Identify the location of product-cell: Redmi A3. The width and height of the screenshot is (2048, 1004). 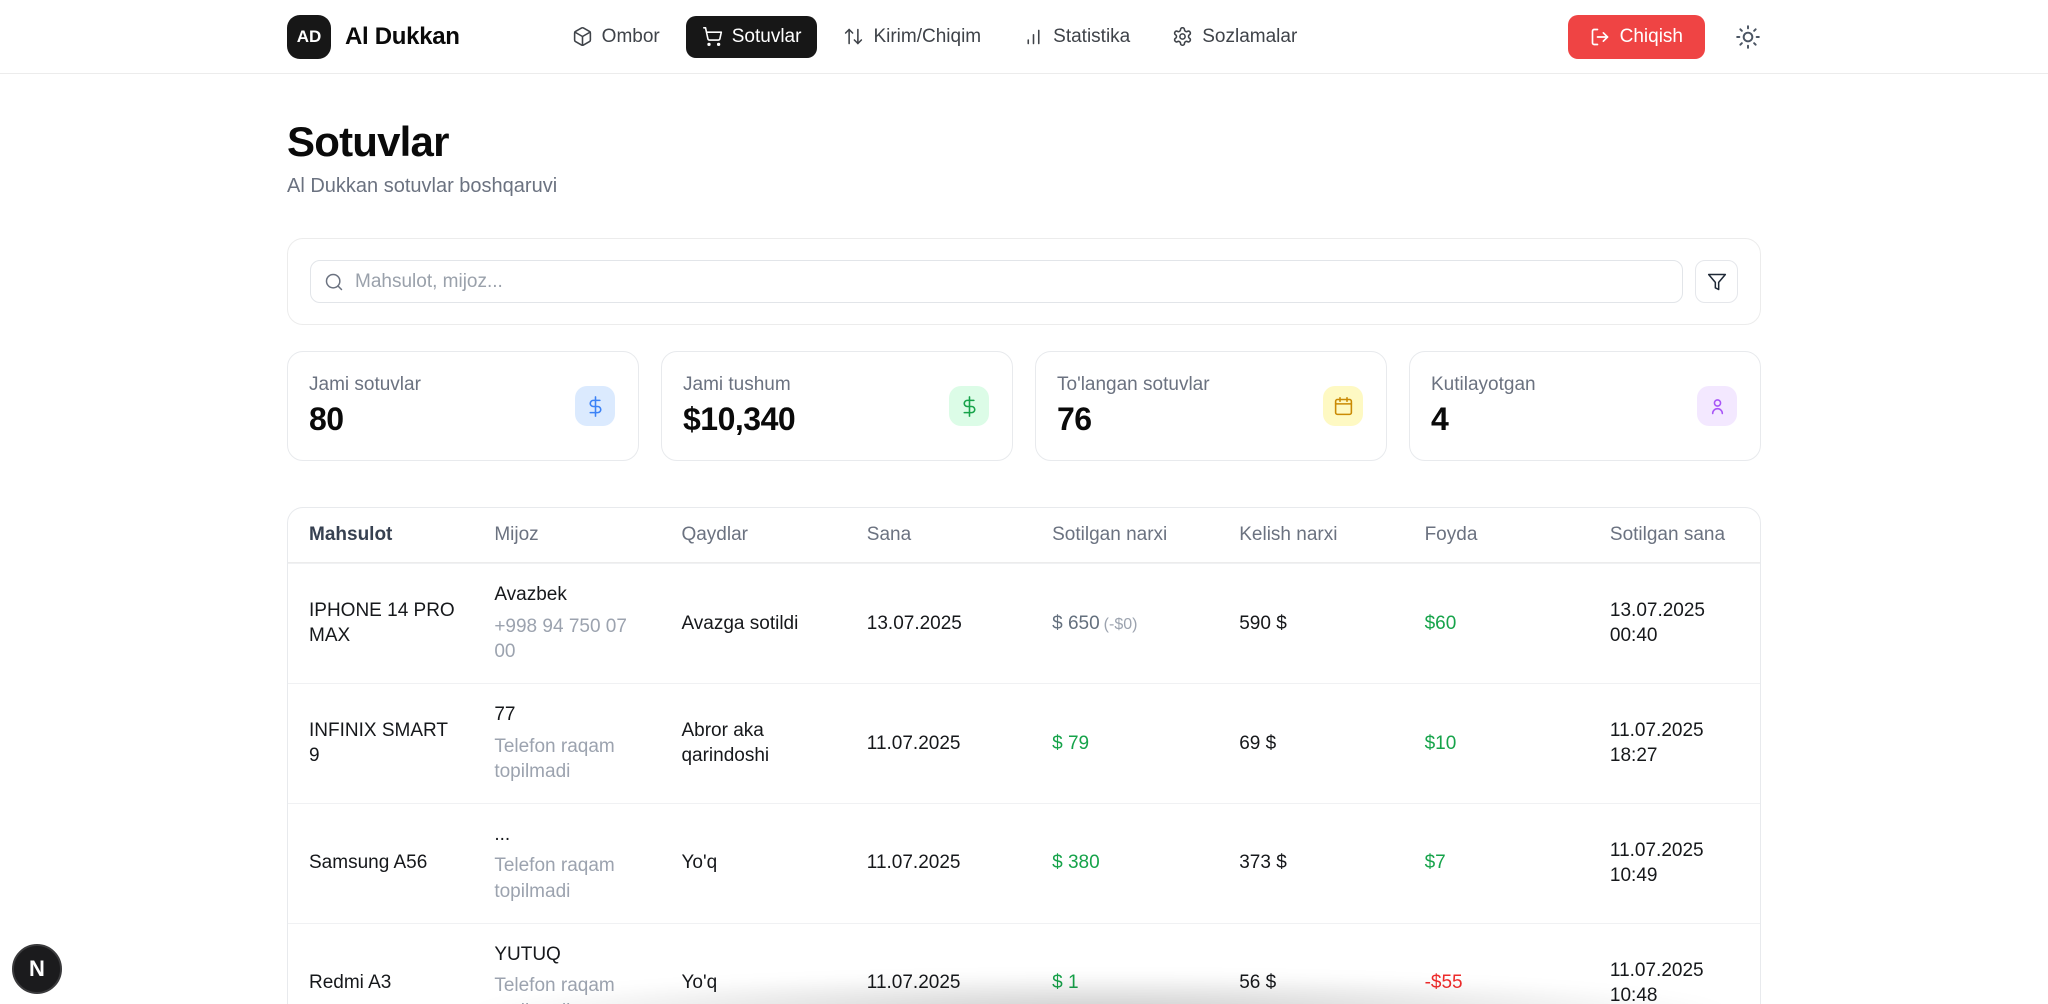
(350, 983).